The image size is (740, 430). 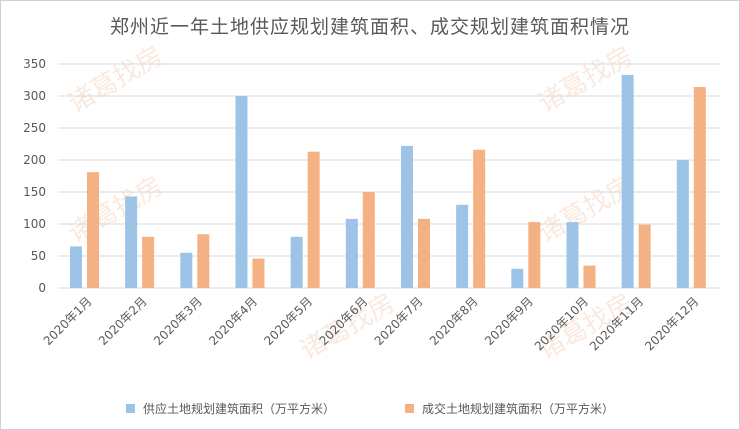 What do you see at coordinates (130, 408) in the screenshot?
I see `legend-swatch-supply` at bounding box center [130, 408].